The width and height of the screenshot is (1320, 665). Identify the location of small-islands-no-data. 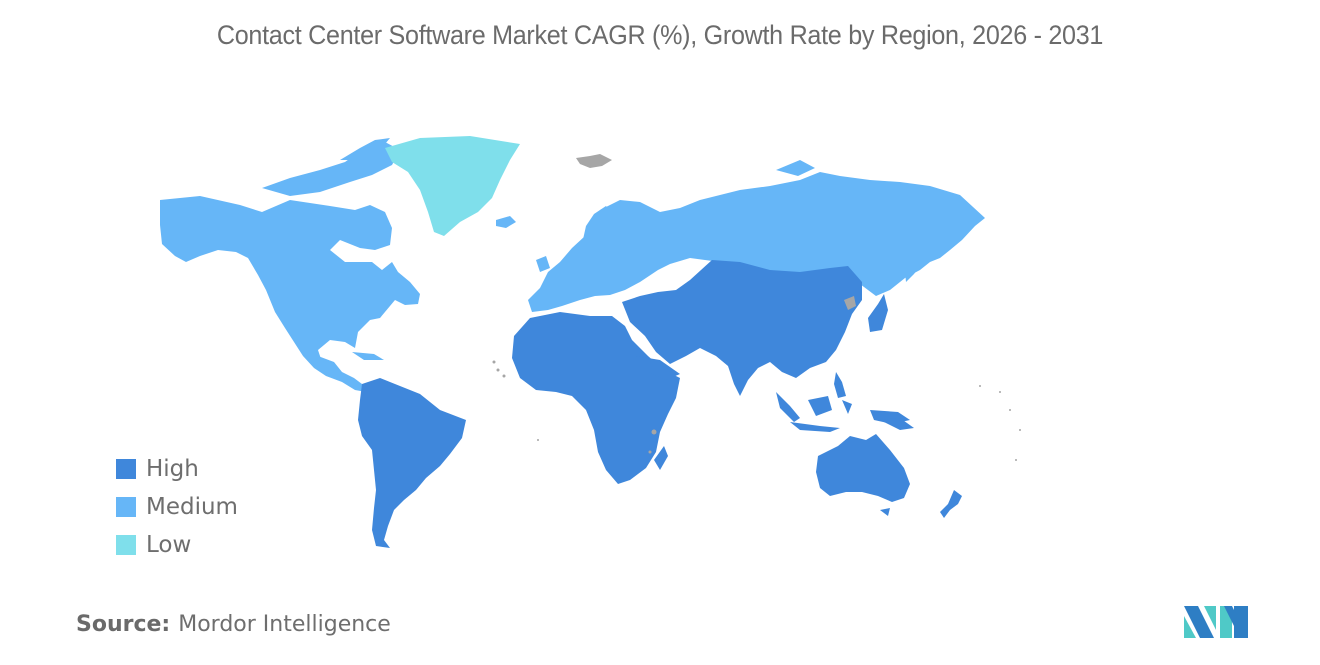
(756, 410).